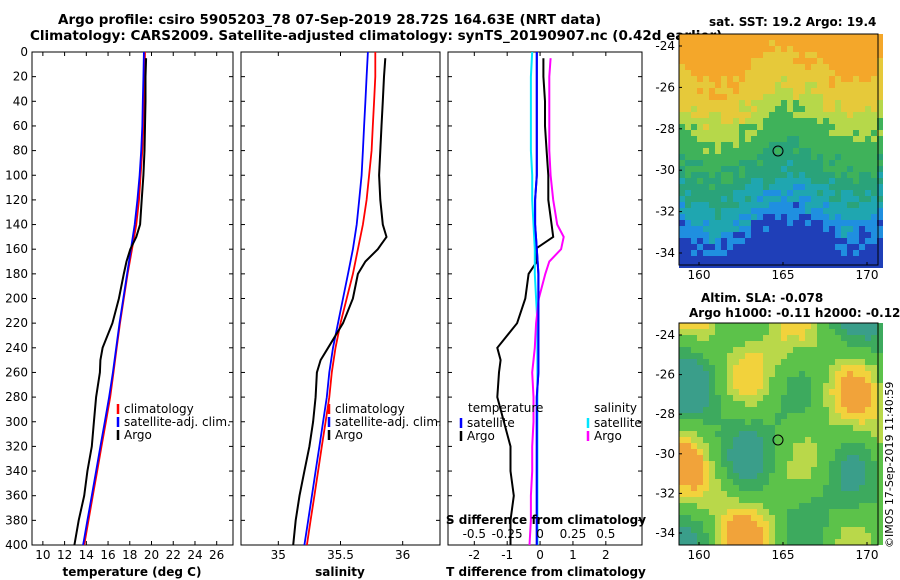  What do you see at coordinates (665, 170) in the screenshot?
I see `sst-map-ytick-label: -30` at bounding box center [665, 170].